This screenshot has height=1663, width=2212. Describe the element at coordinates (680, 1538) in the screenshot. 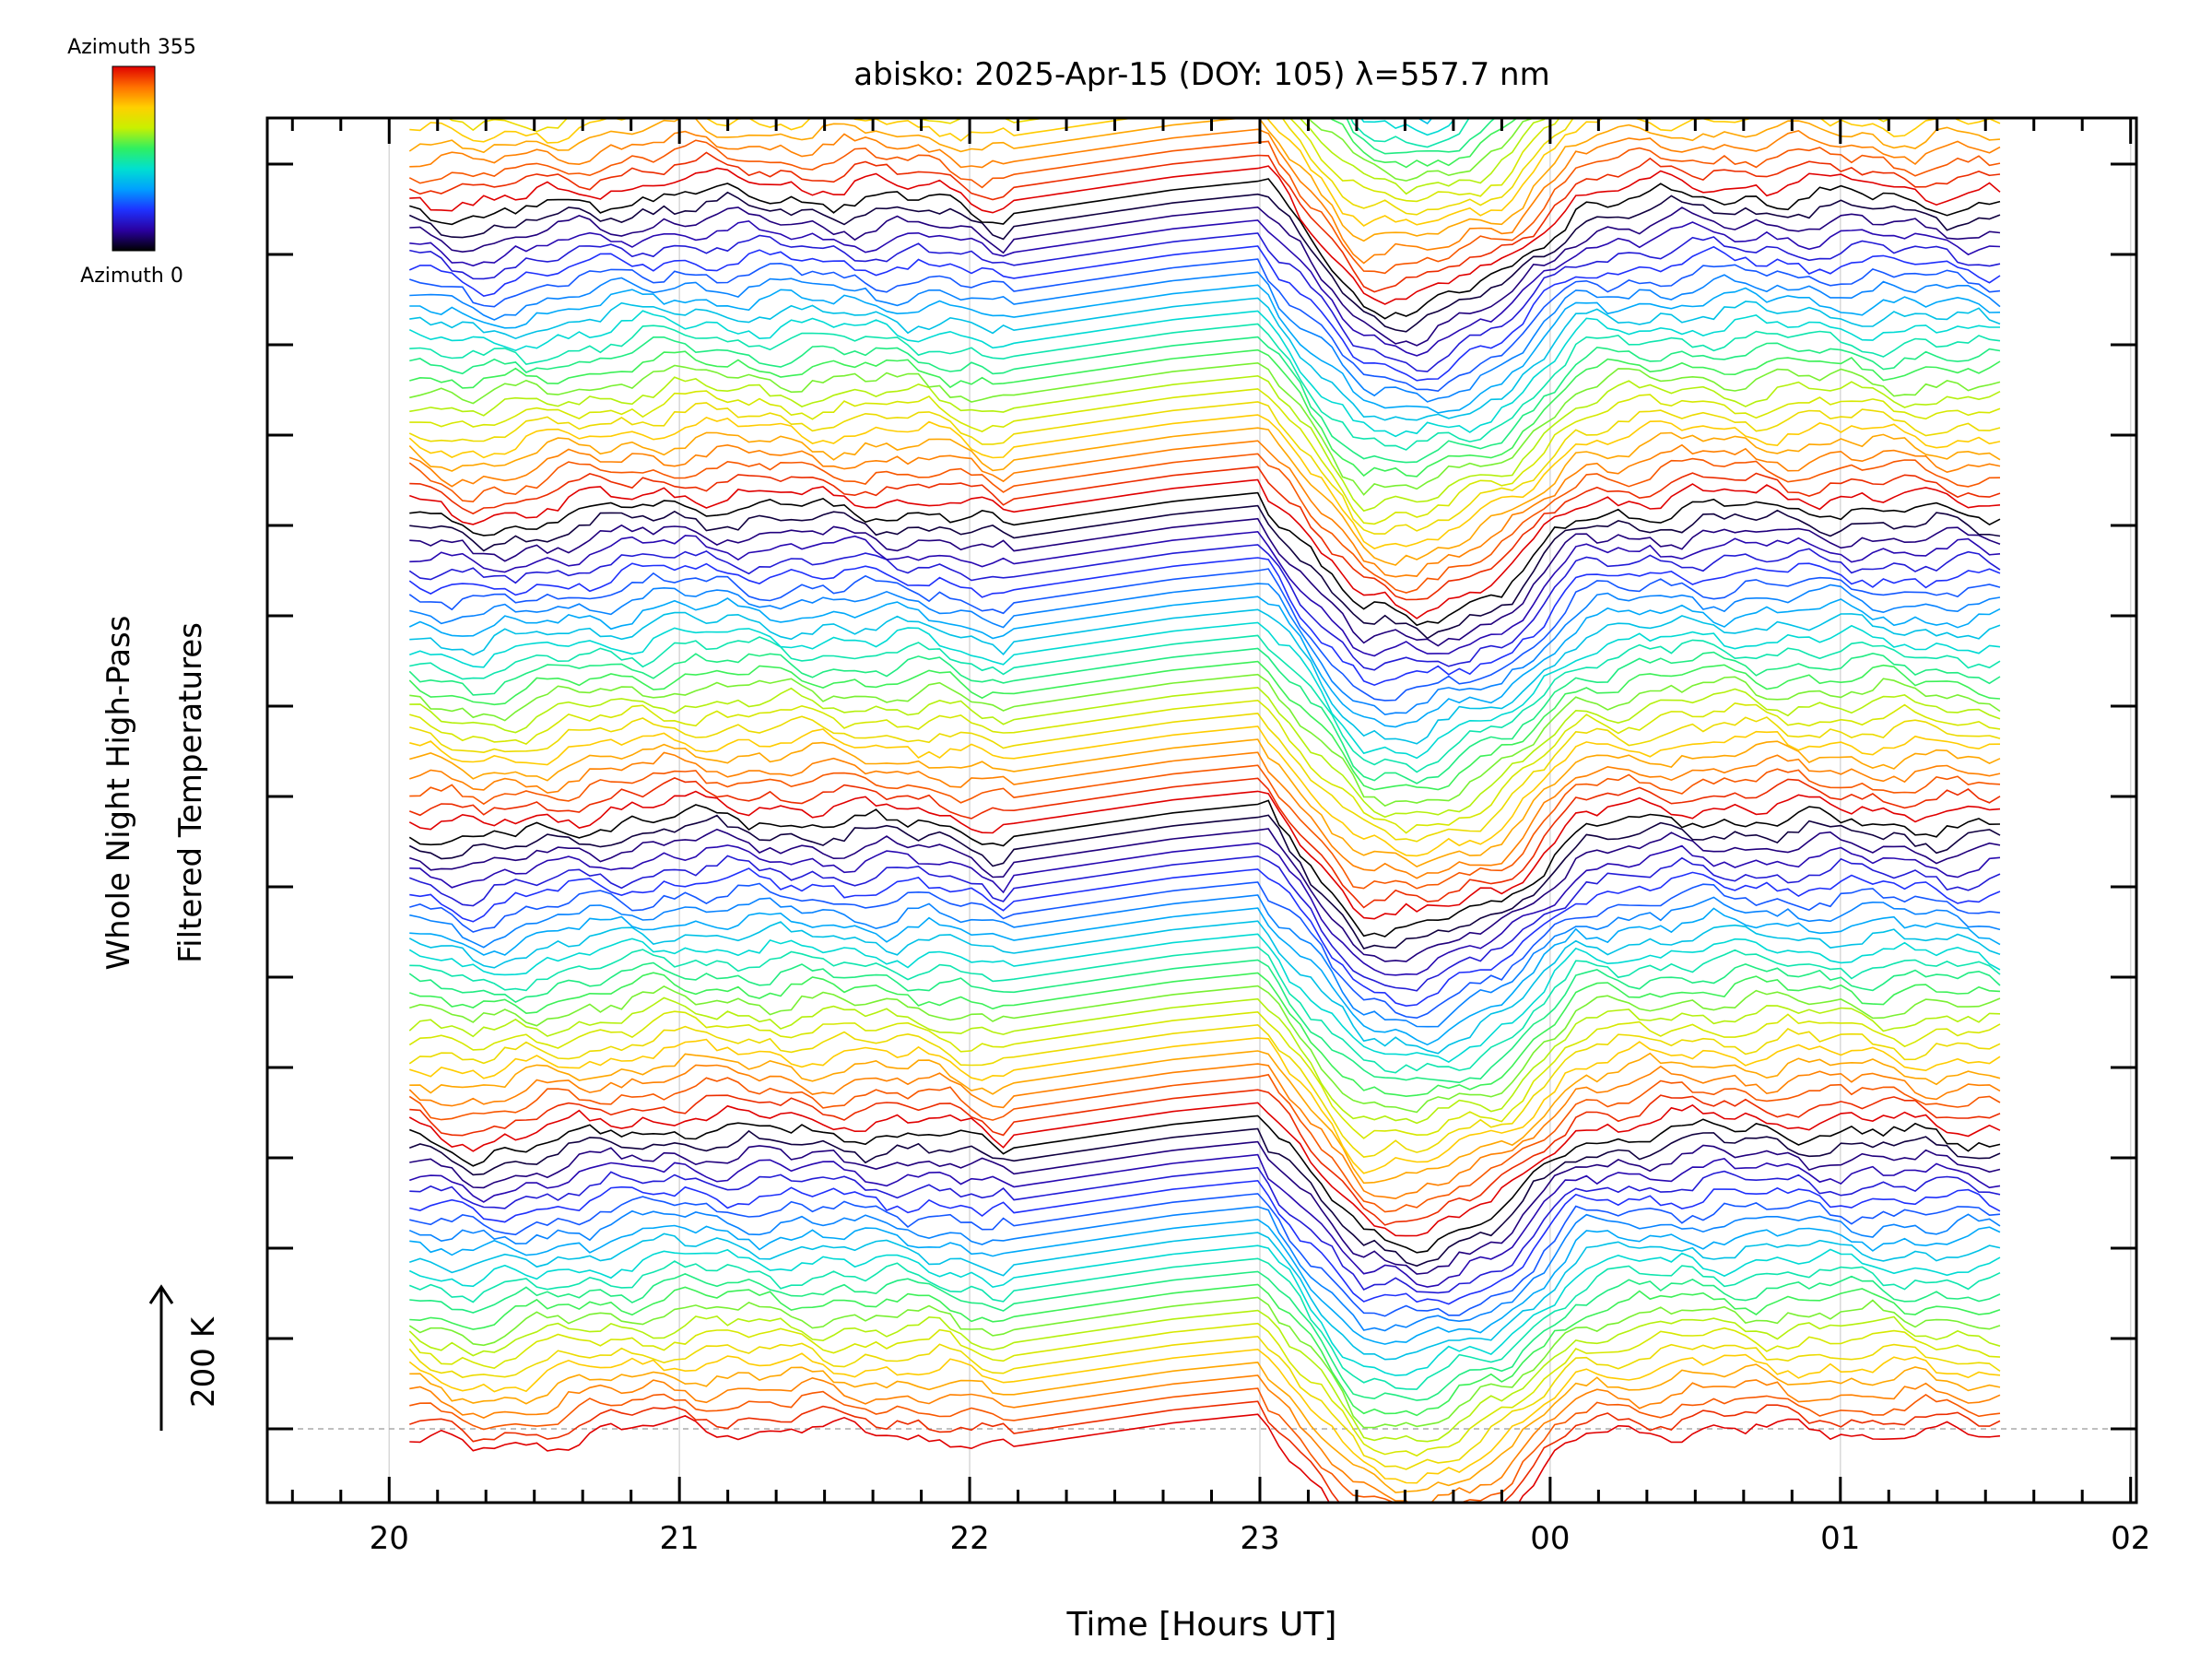

I see `x-tick-label: 21` at that location.